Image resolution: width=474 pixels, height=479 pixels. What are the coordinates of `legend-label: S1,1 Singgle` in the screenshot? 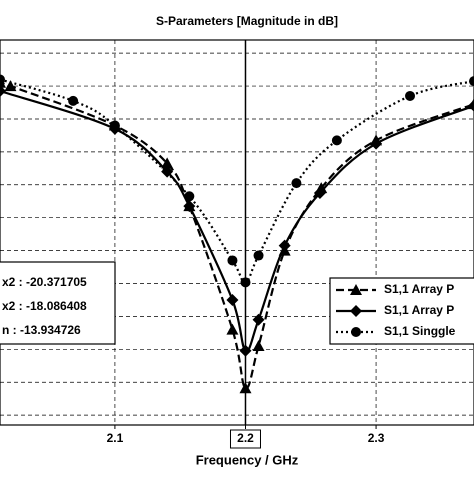 It's located at (420, 331).